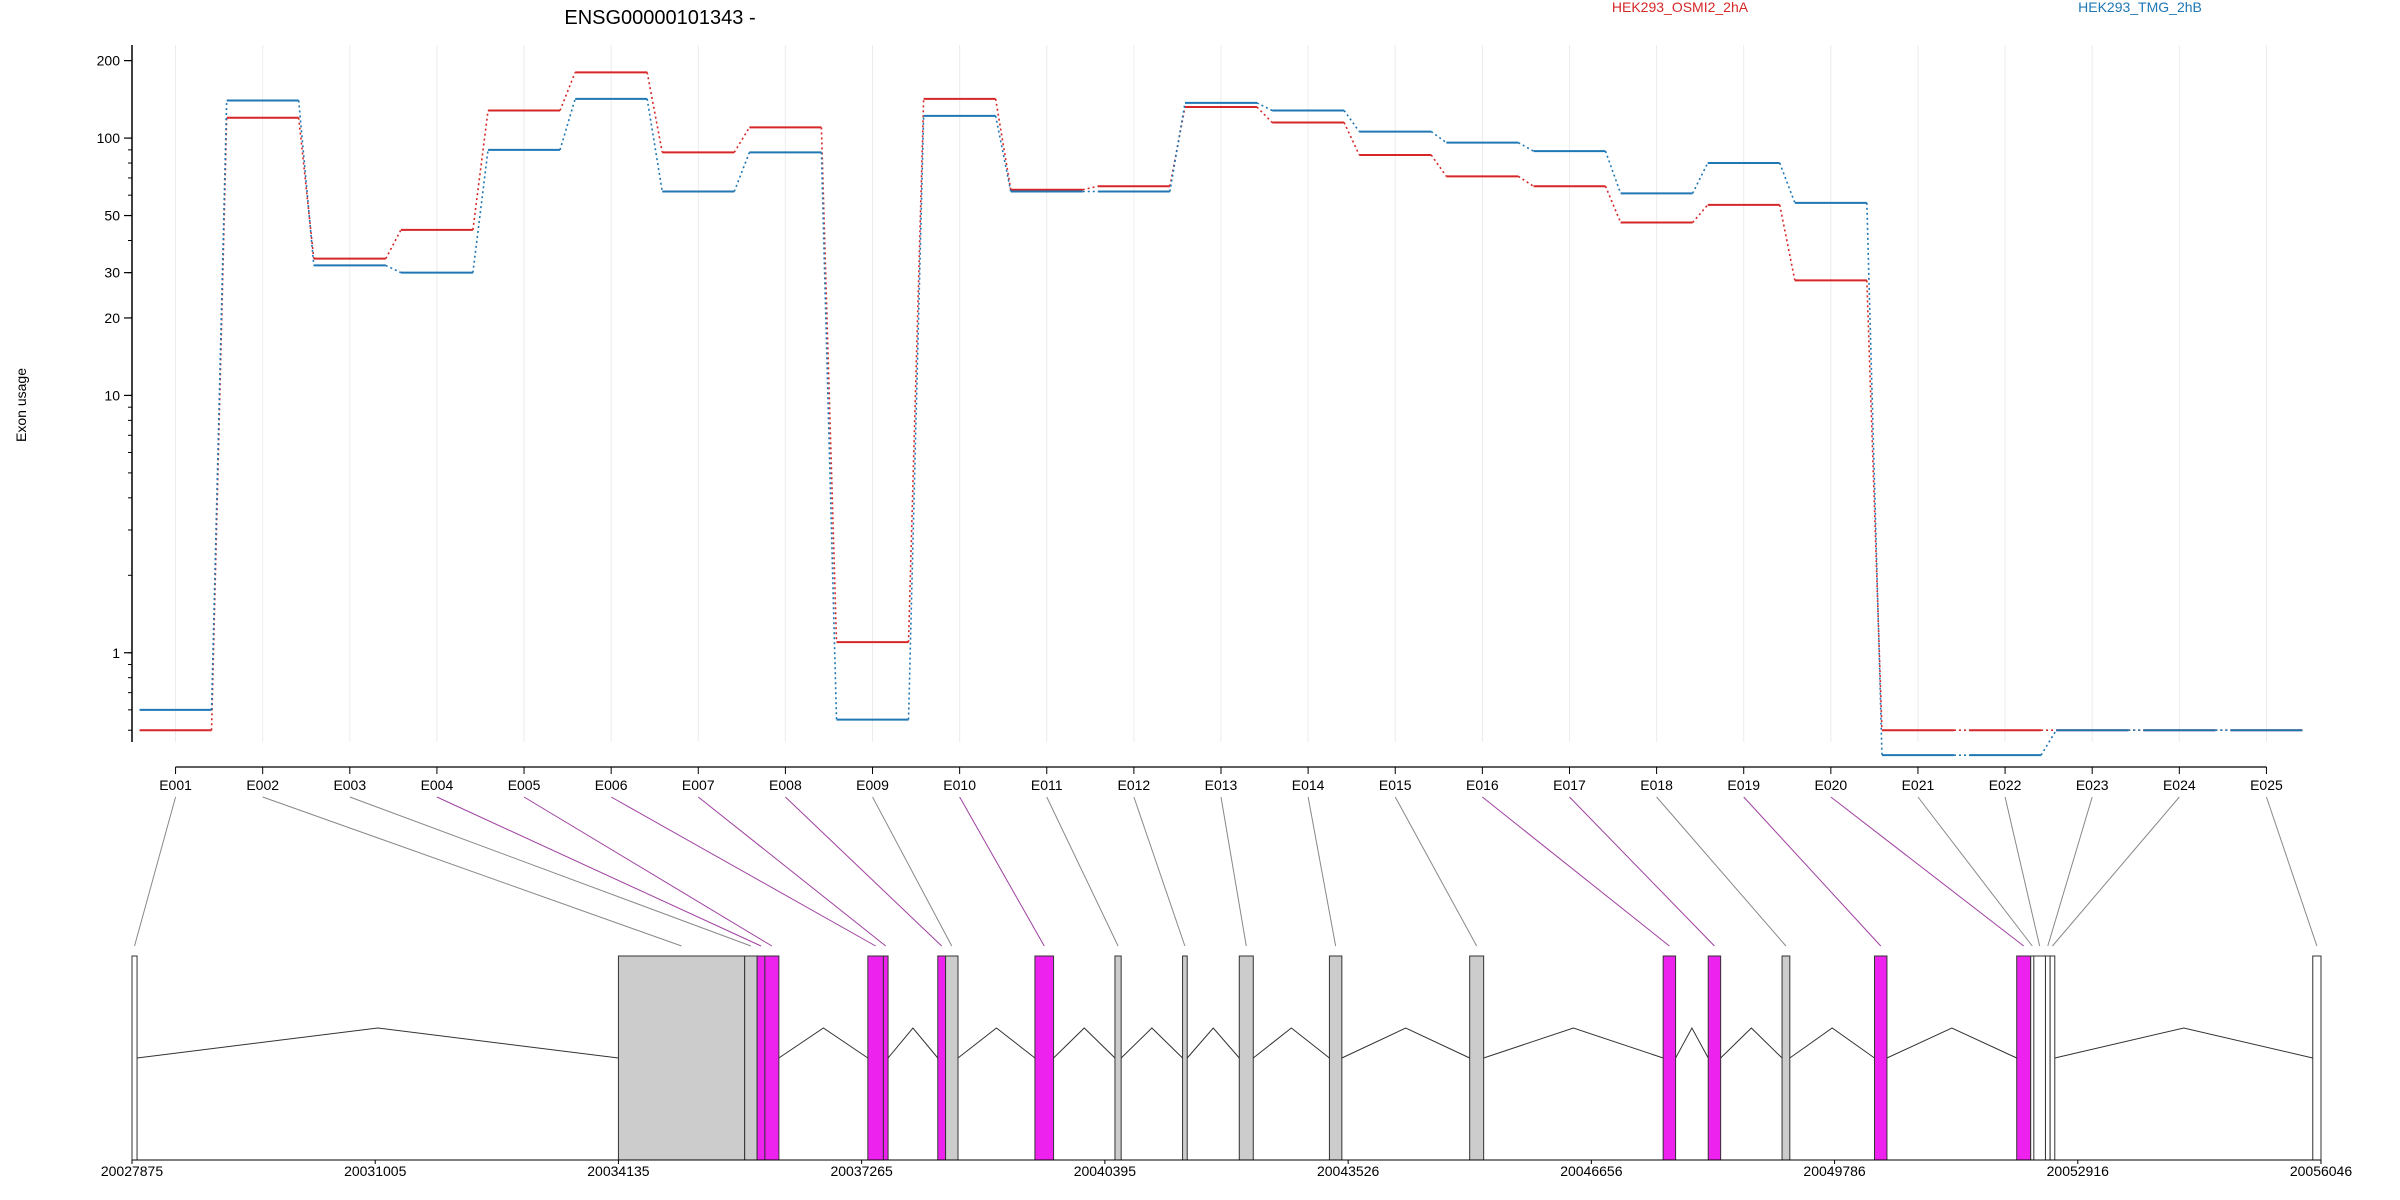 The image size is (2400, 1200). Describe the element at coordinates (1221, 785) in the screenshot. I see `x-tick-label: E013` at that location.